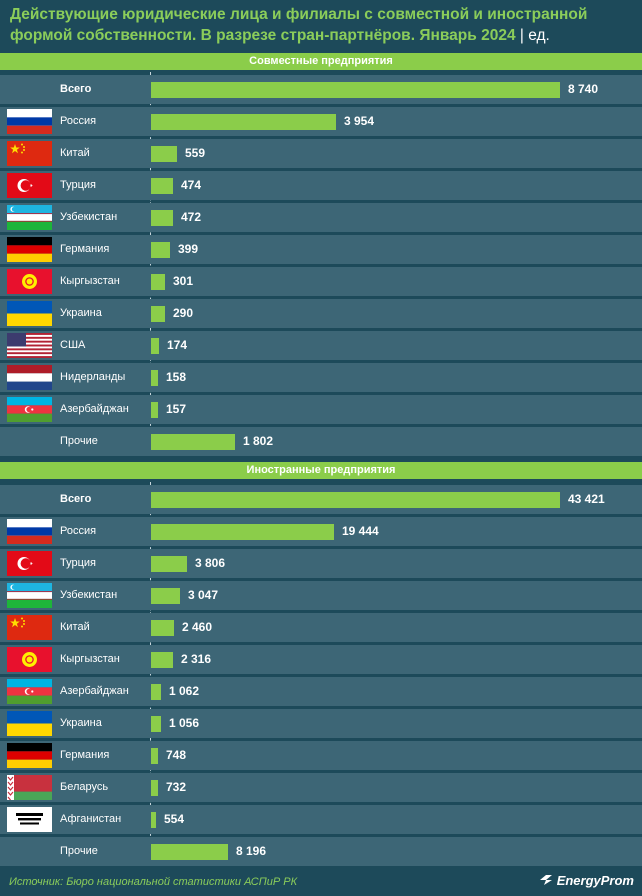 This screenshot has height=896, width=642. Describe the element at coordinates (196, 659) in the screenshot. I see `value-label: 2 316` at that location.